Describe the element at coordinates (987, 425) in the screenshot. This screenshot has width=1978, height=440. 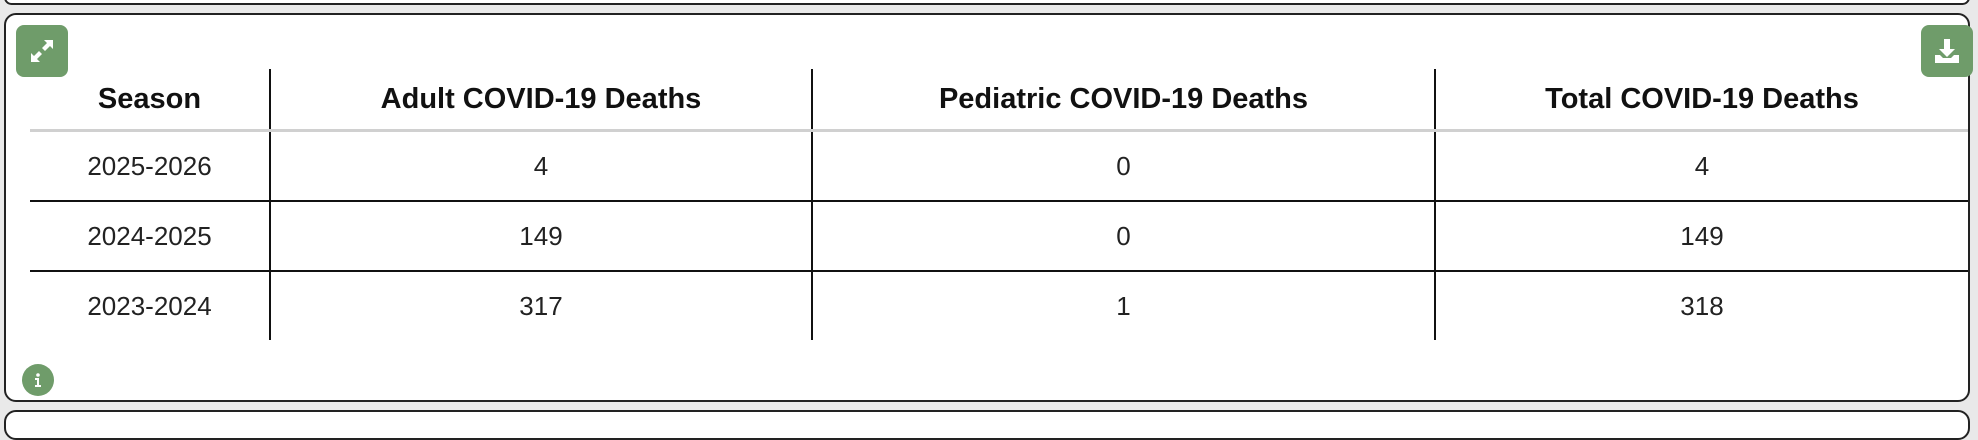
I see `next-panel` at that location.